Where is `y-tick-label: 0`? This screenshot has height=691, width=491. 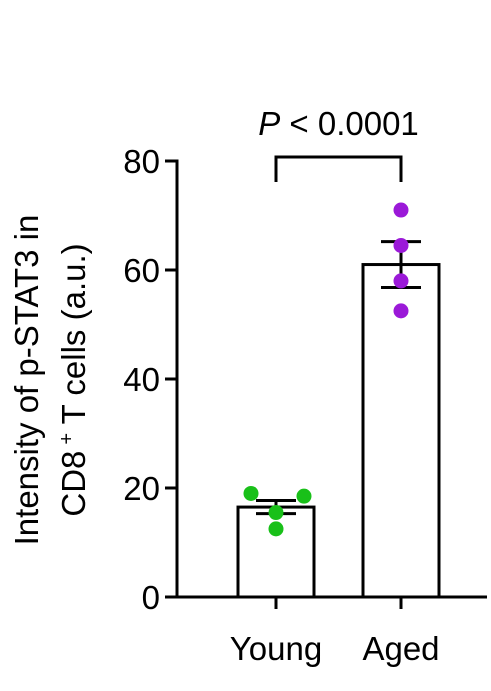
y-tick-label: 0 is located at coordinates (151, 597).